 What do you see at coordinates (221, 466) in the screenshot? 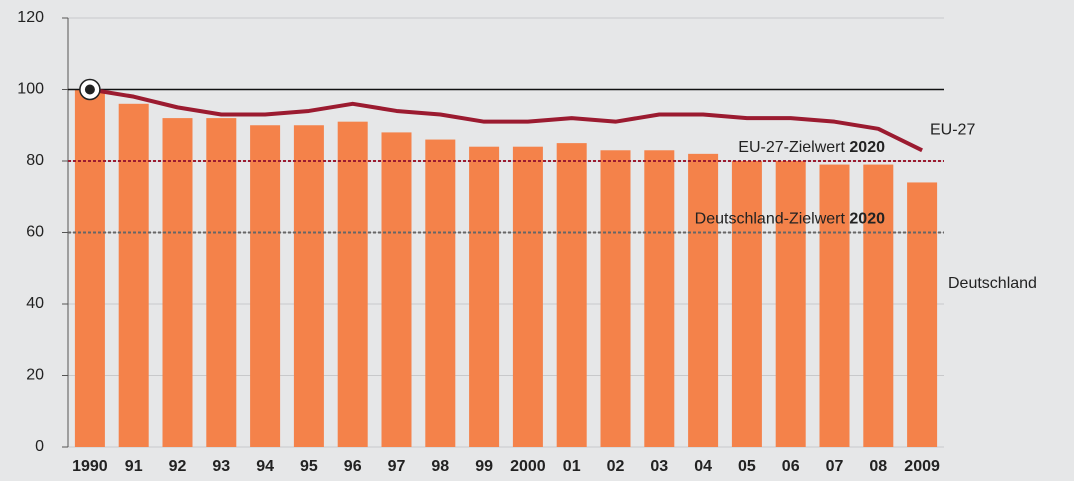
I see `x-tick-label: 93` at bounding box center [221, 466].